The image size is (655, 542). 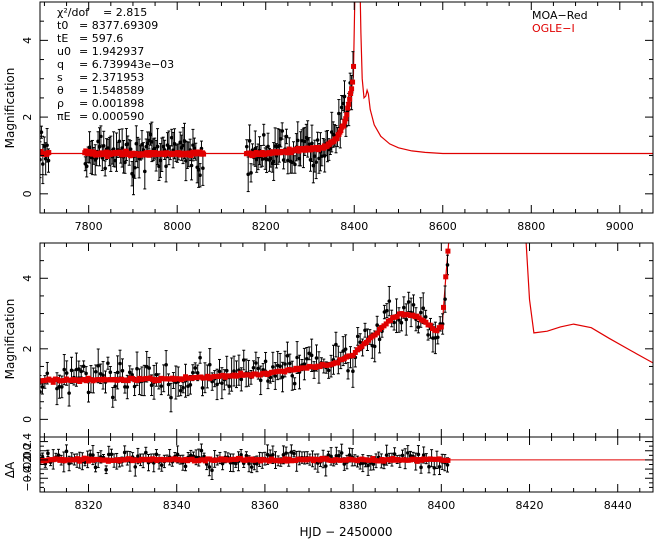 What do you see at coordinates (413, 305) in the screenshot?
I see `moa-point-mid-151-marker` at bounding box center [413, 305].